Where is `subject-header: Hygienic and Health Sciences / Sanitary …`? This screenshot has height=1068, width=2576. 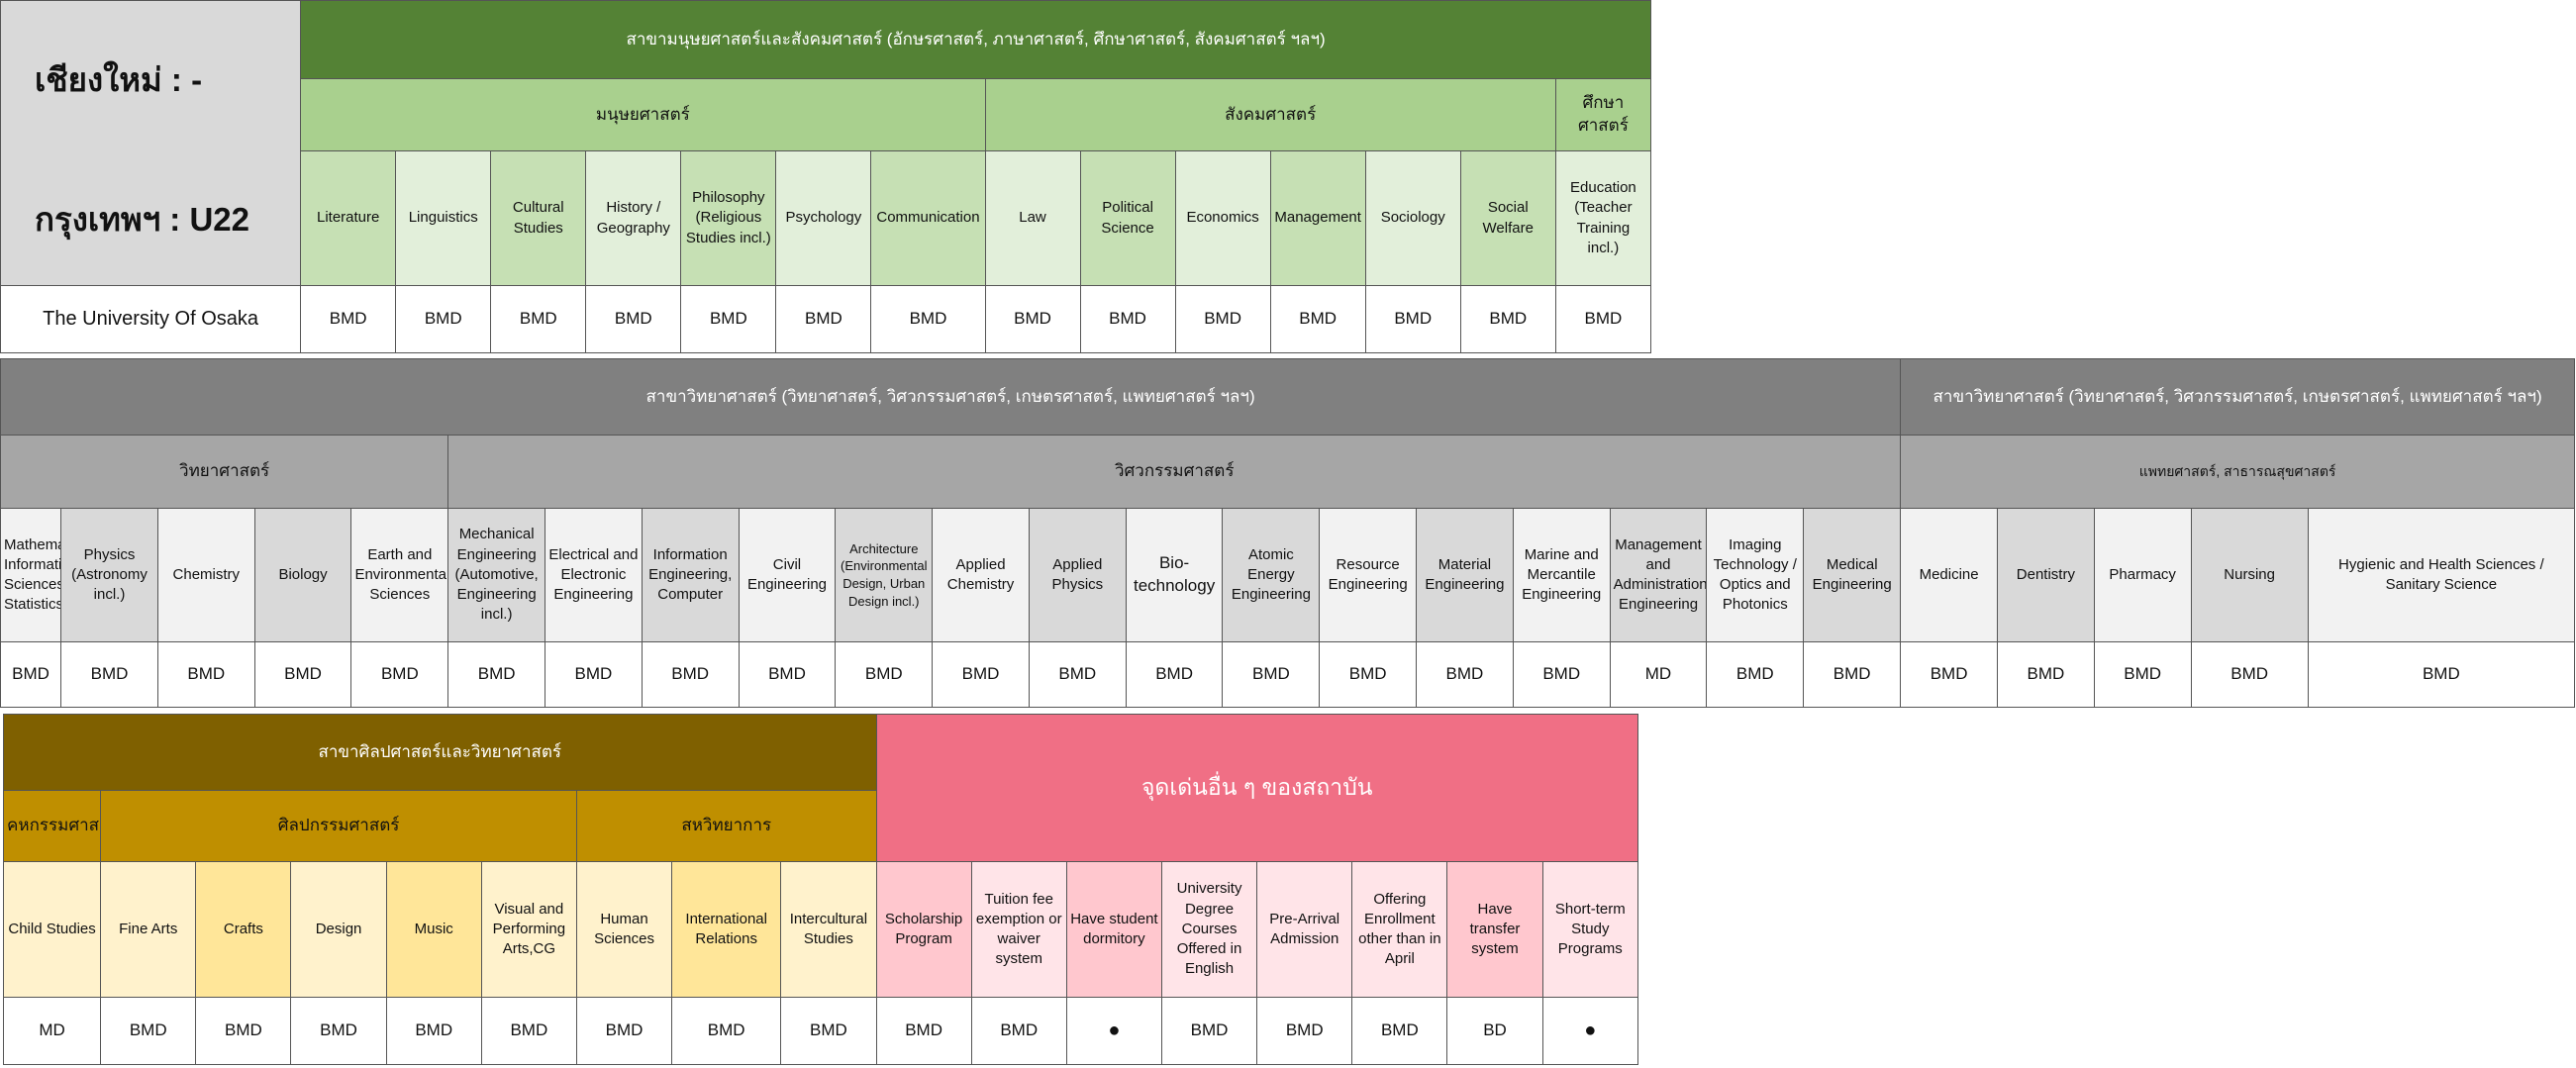
subject-header: Hygienic and Health Sciences / Sanitary … is located at coordinates (2442, 575).